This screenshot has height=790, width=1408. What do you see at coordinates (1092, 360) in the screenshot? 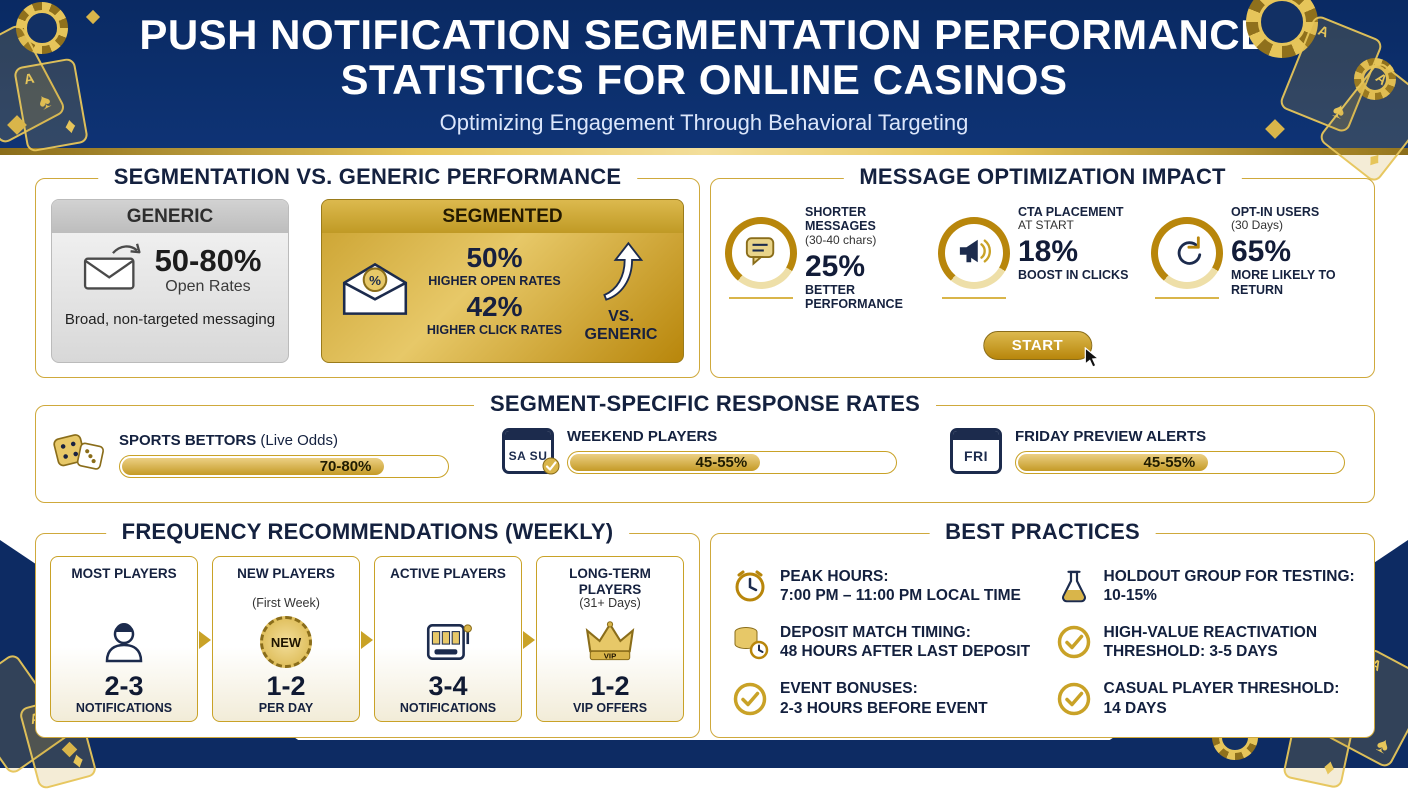
I see `cursor-pointer-icon` at bounding box center [1092, 360].